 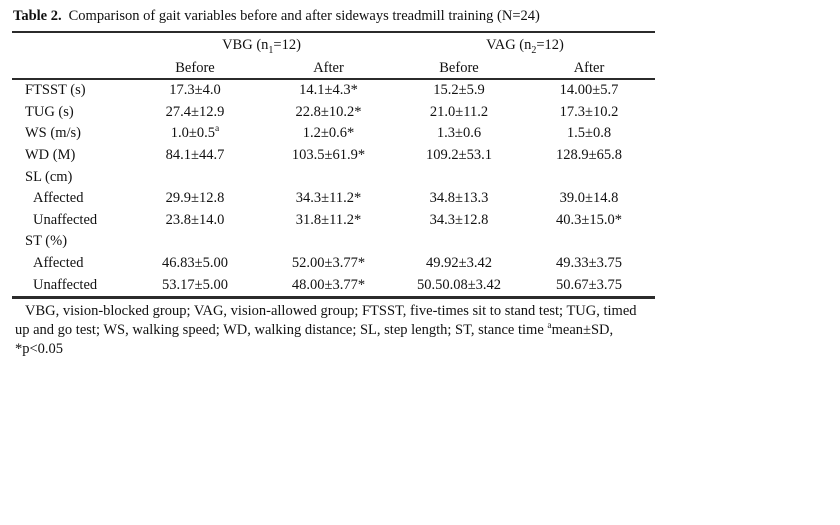 I want to click on row-label: WD (M), so click(x=50, y=155).